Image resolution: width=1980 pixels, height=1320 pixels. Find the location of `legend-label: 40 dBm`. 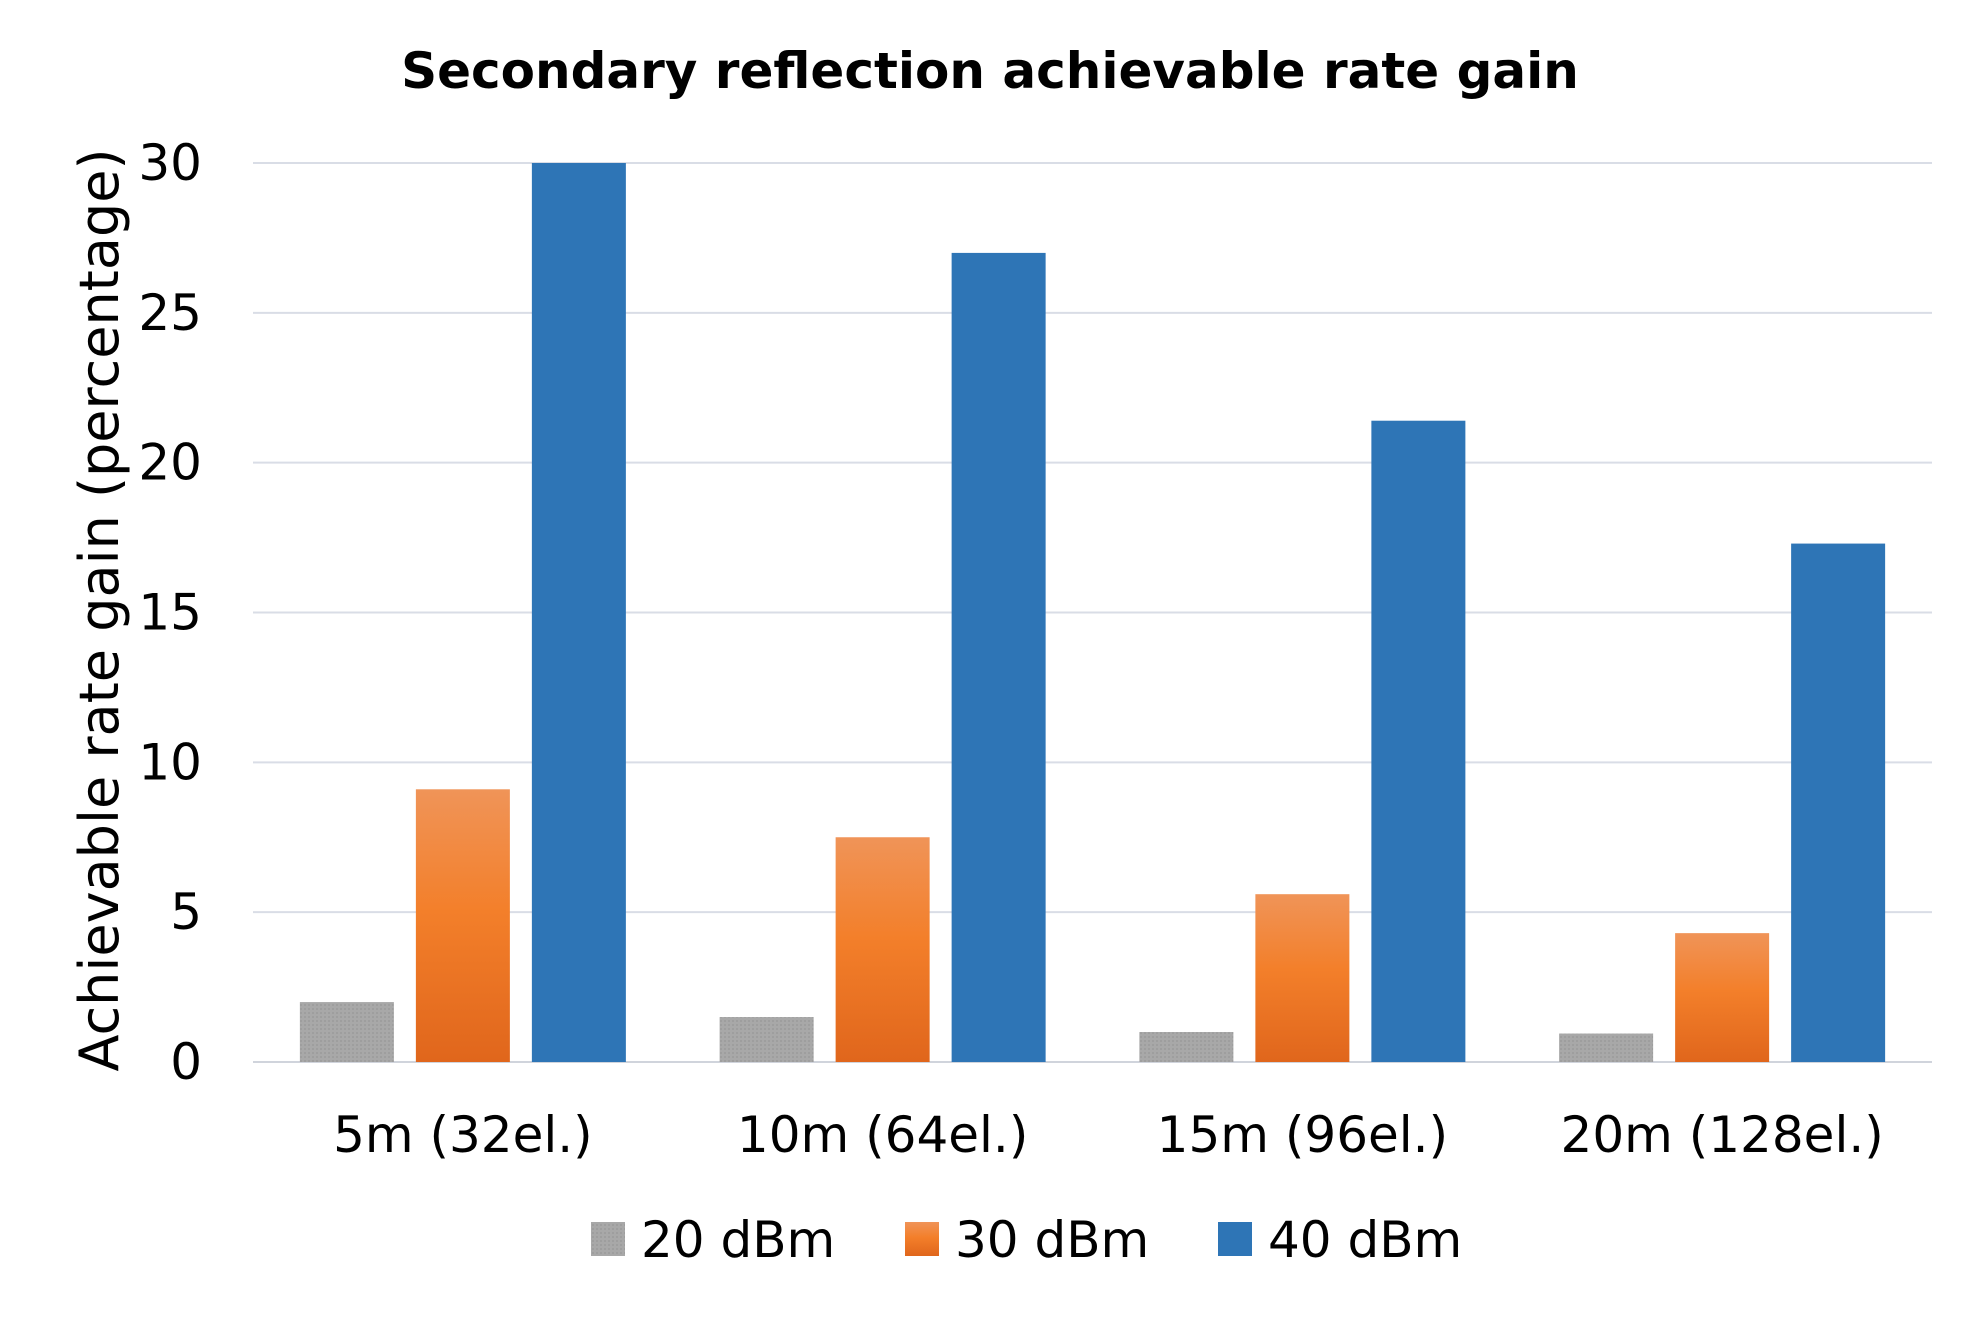

legend-label: 40 dBm is located at coordinates (1365, 1240).